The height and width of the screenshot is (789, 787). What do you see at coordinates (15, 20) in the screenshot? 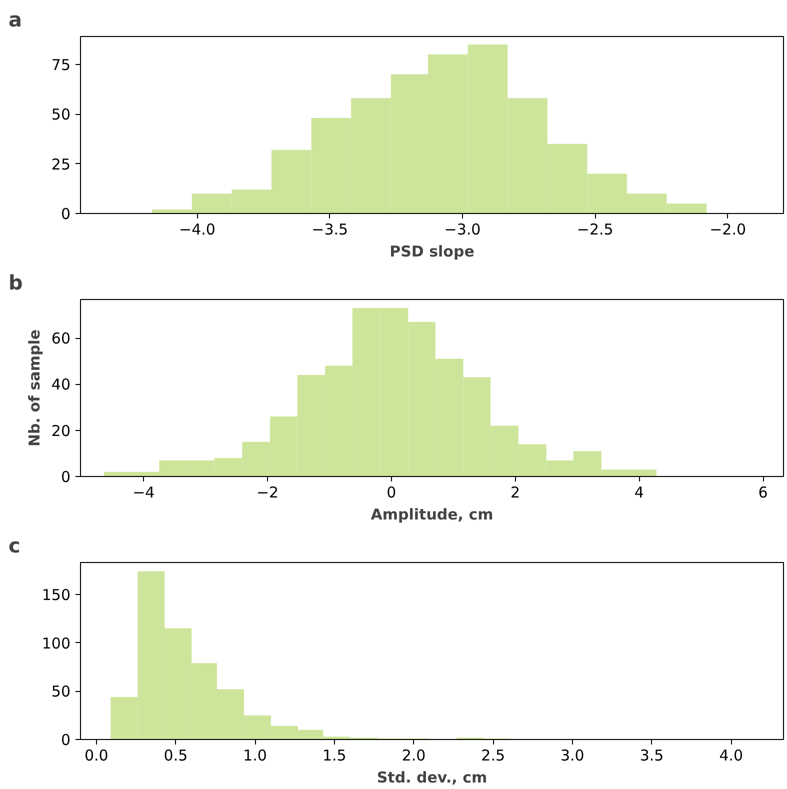
I see `chart-title: a` at bounding box center [15, 20].